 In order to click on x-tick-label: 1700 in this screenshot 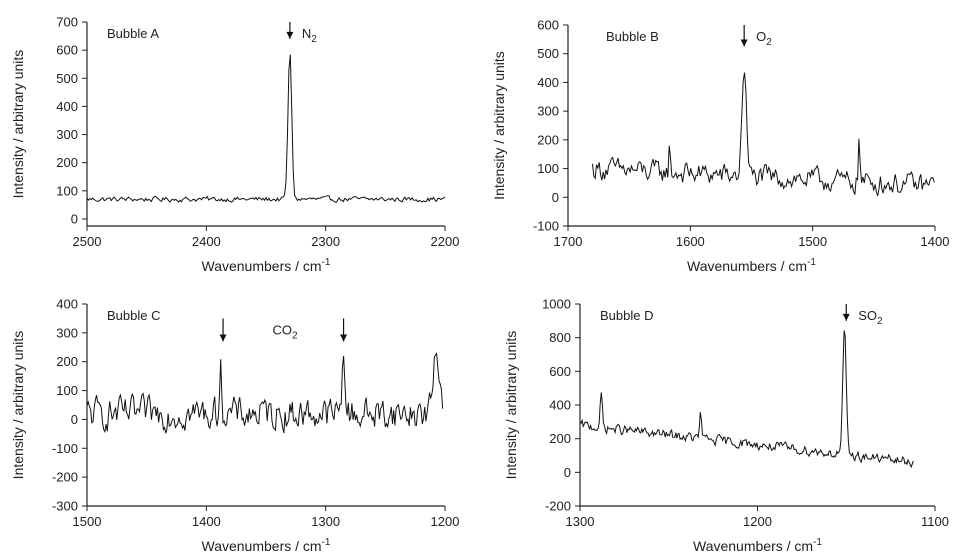, I will do `click(568, 241)`.